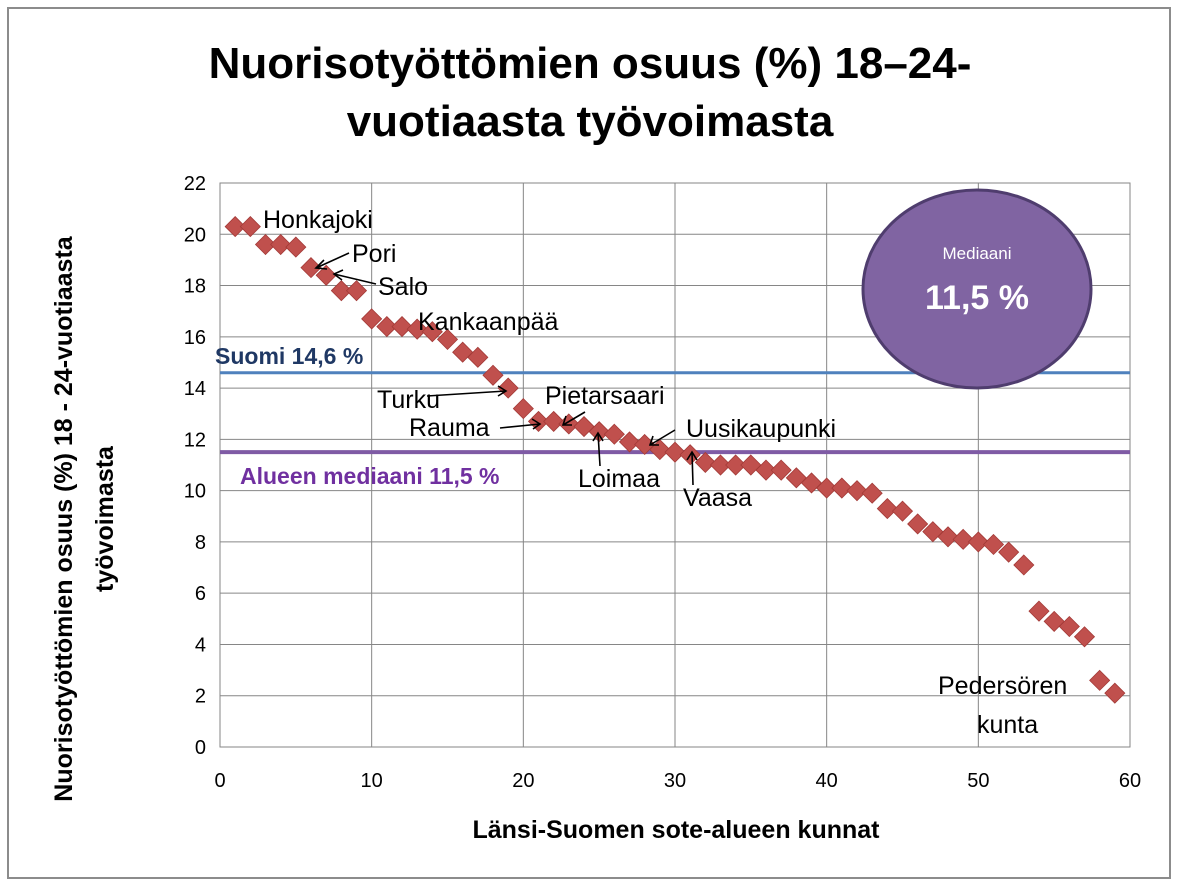 The image size is (1181, 887). I want to click on chart-title-line2: vuotiaasta työvoimasta, so click(590, 121).